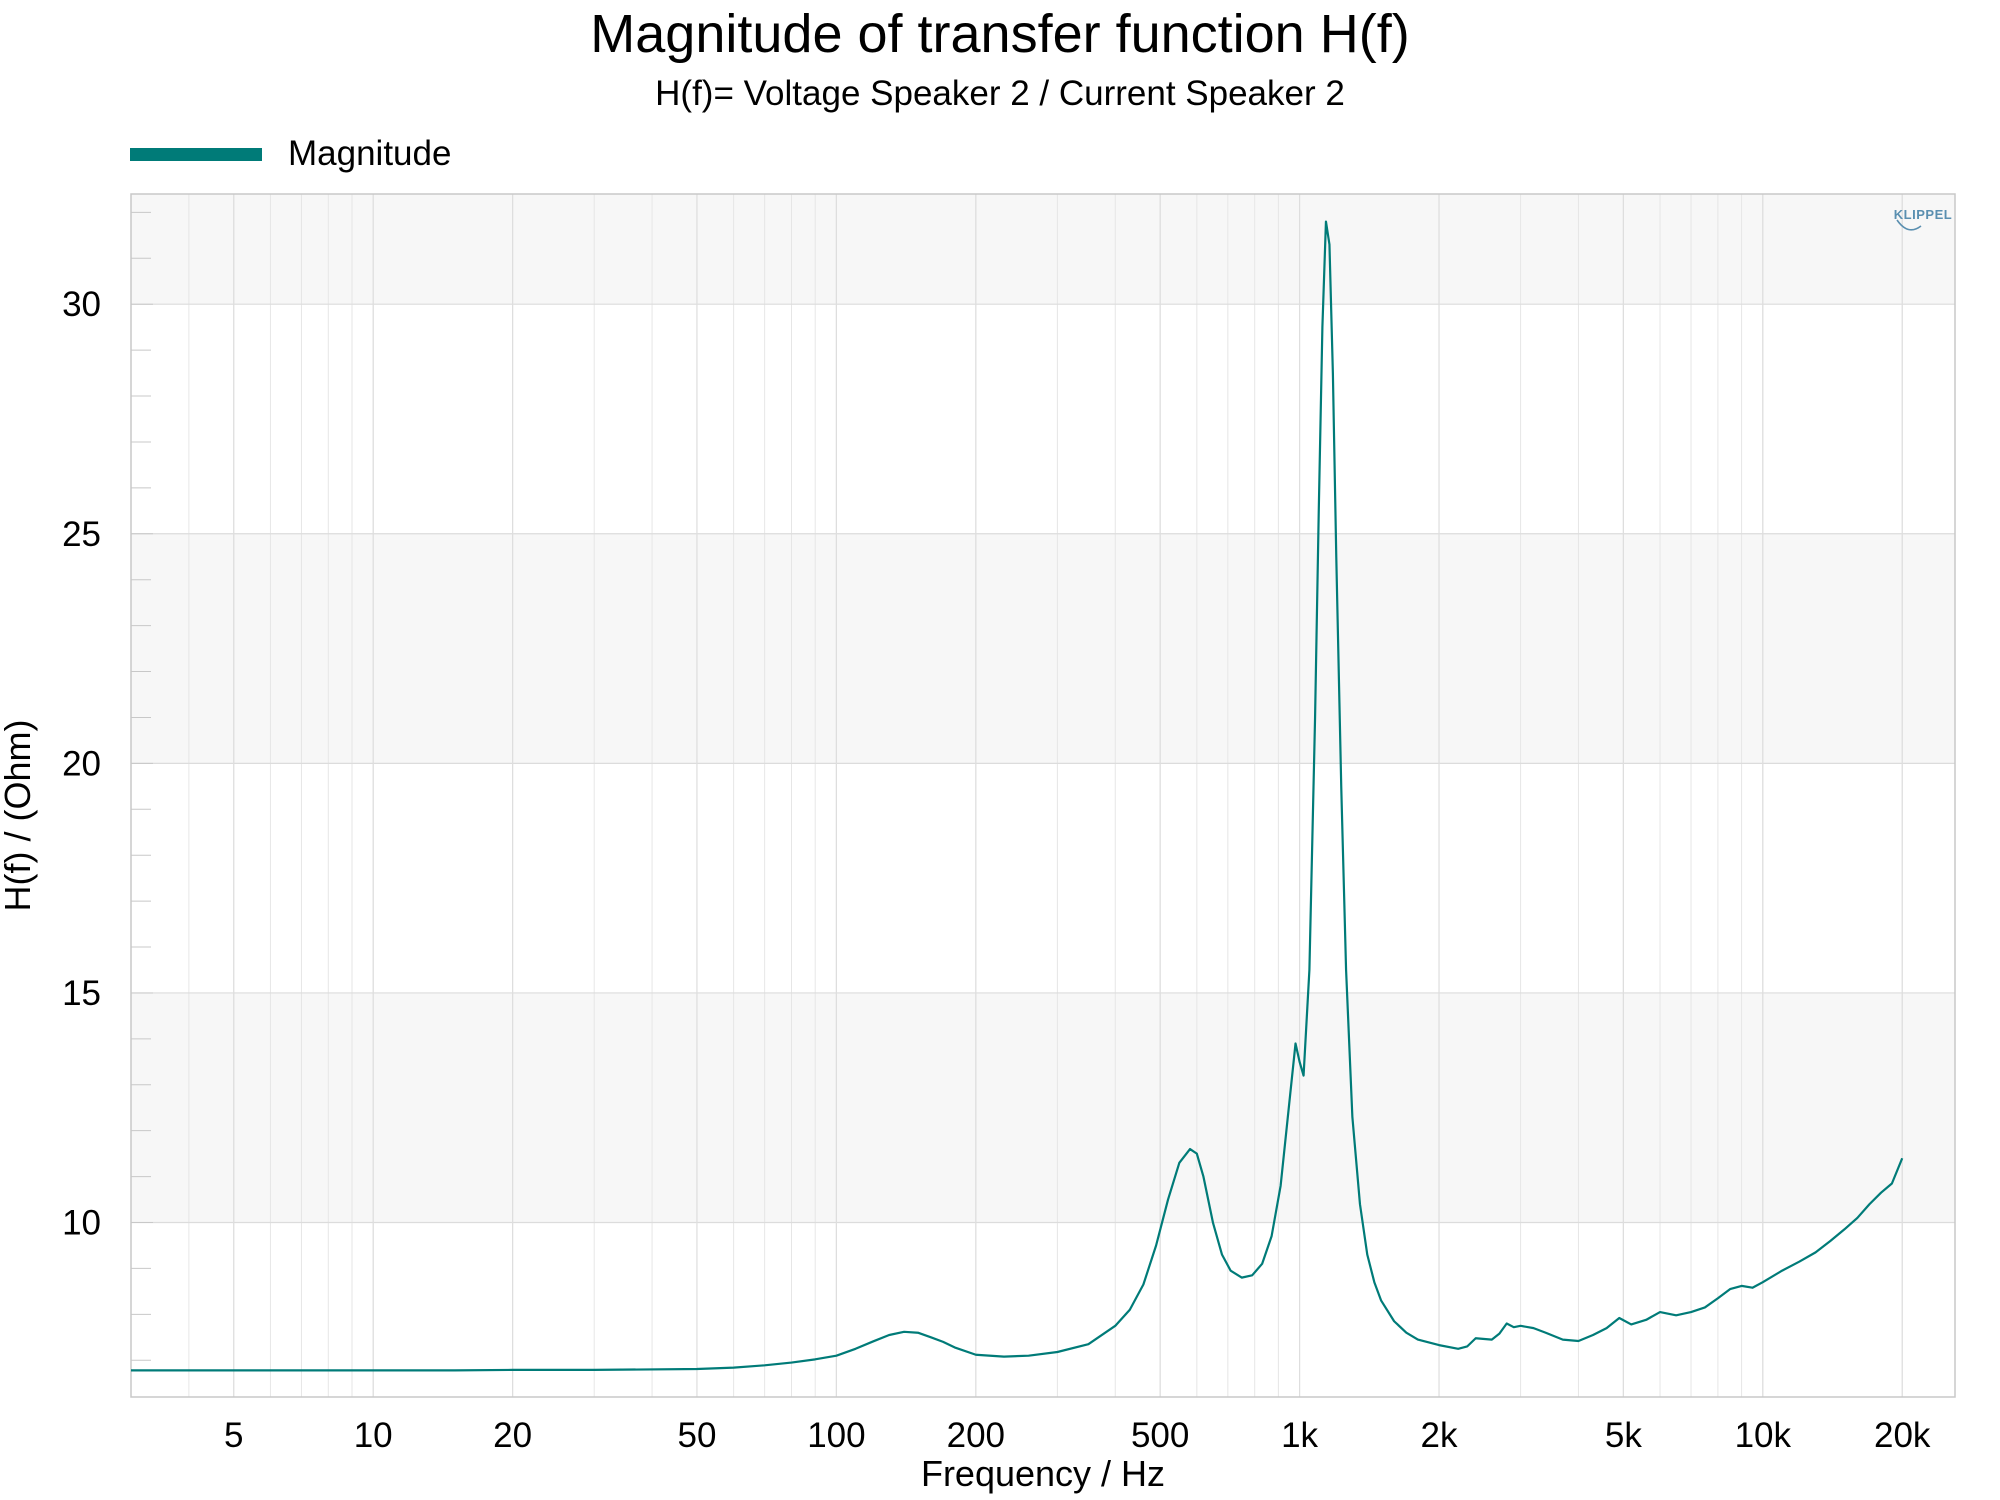  What do you see at coordinates (1763, 1435) in the screenshot?
I see `x-tick-label: 10k` at bounding box center [1763, 1435].